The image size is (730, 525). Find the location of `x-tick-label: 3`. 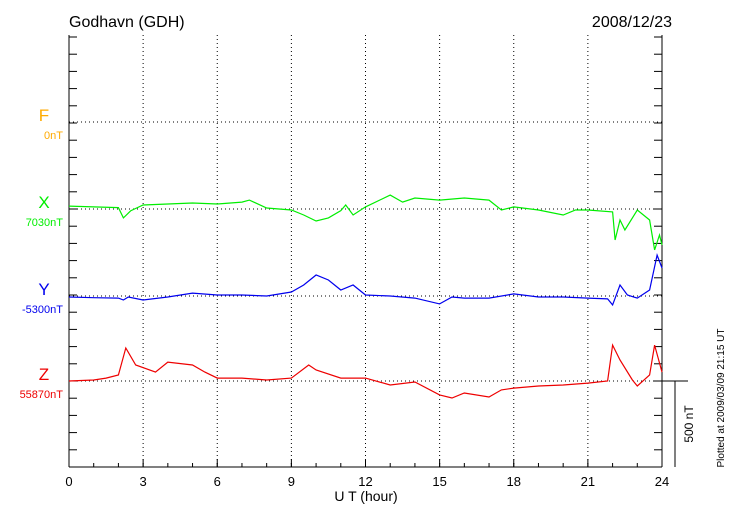

x-tick-label: 3 is located at coordinates (143, 481).